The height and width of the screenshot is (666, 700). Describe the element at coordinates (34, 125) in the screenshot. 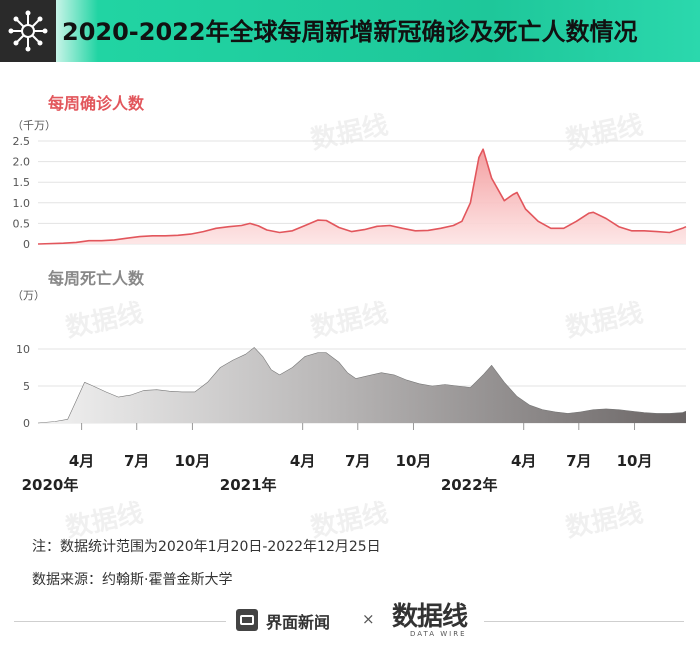

I see `cases-unit-label: （千万）` at that location.